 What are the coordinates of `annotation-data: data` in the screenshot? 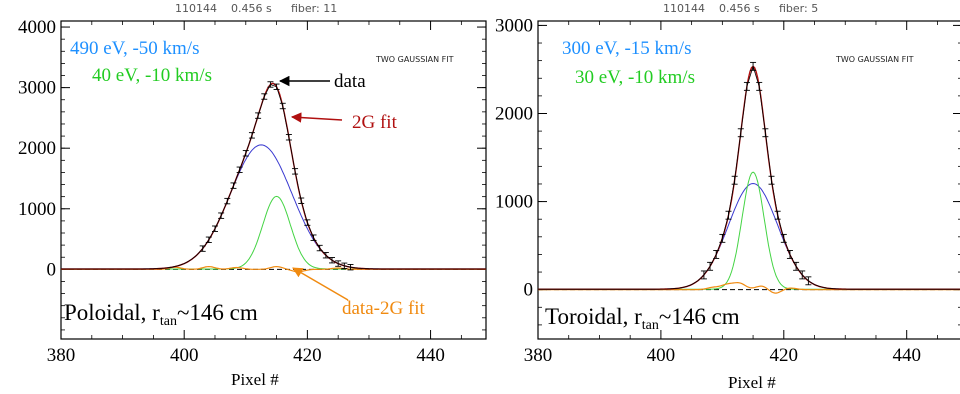 It's located at (350, 81).